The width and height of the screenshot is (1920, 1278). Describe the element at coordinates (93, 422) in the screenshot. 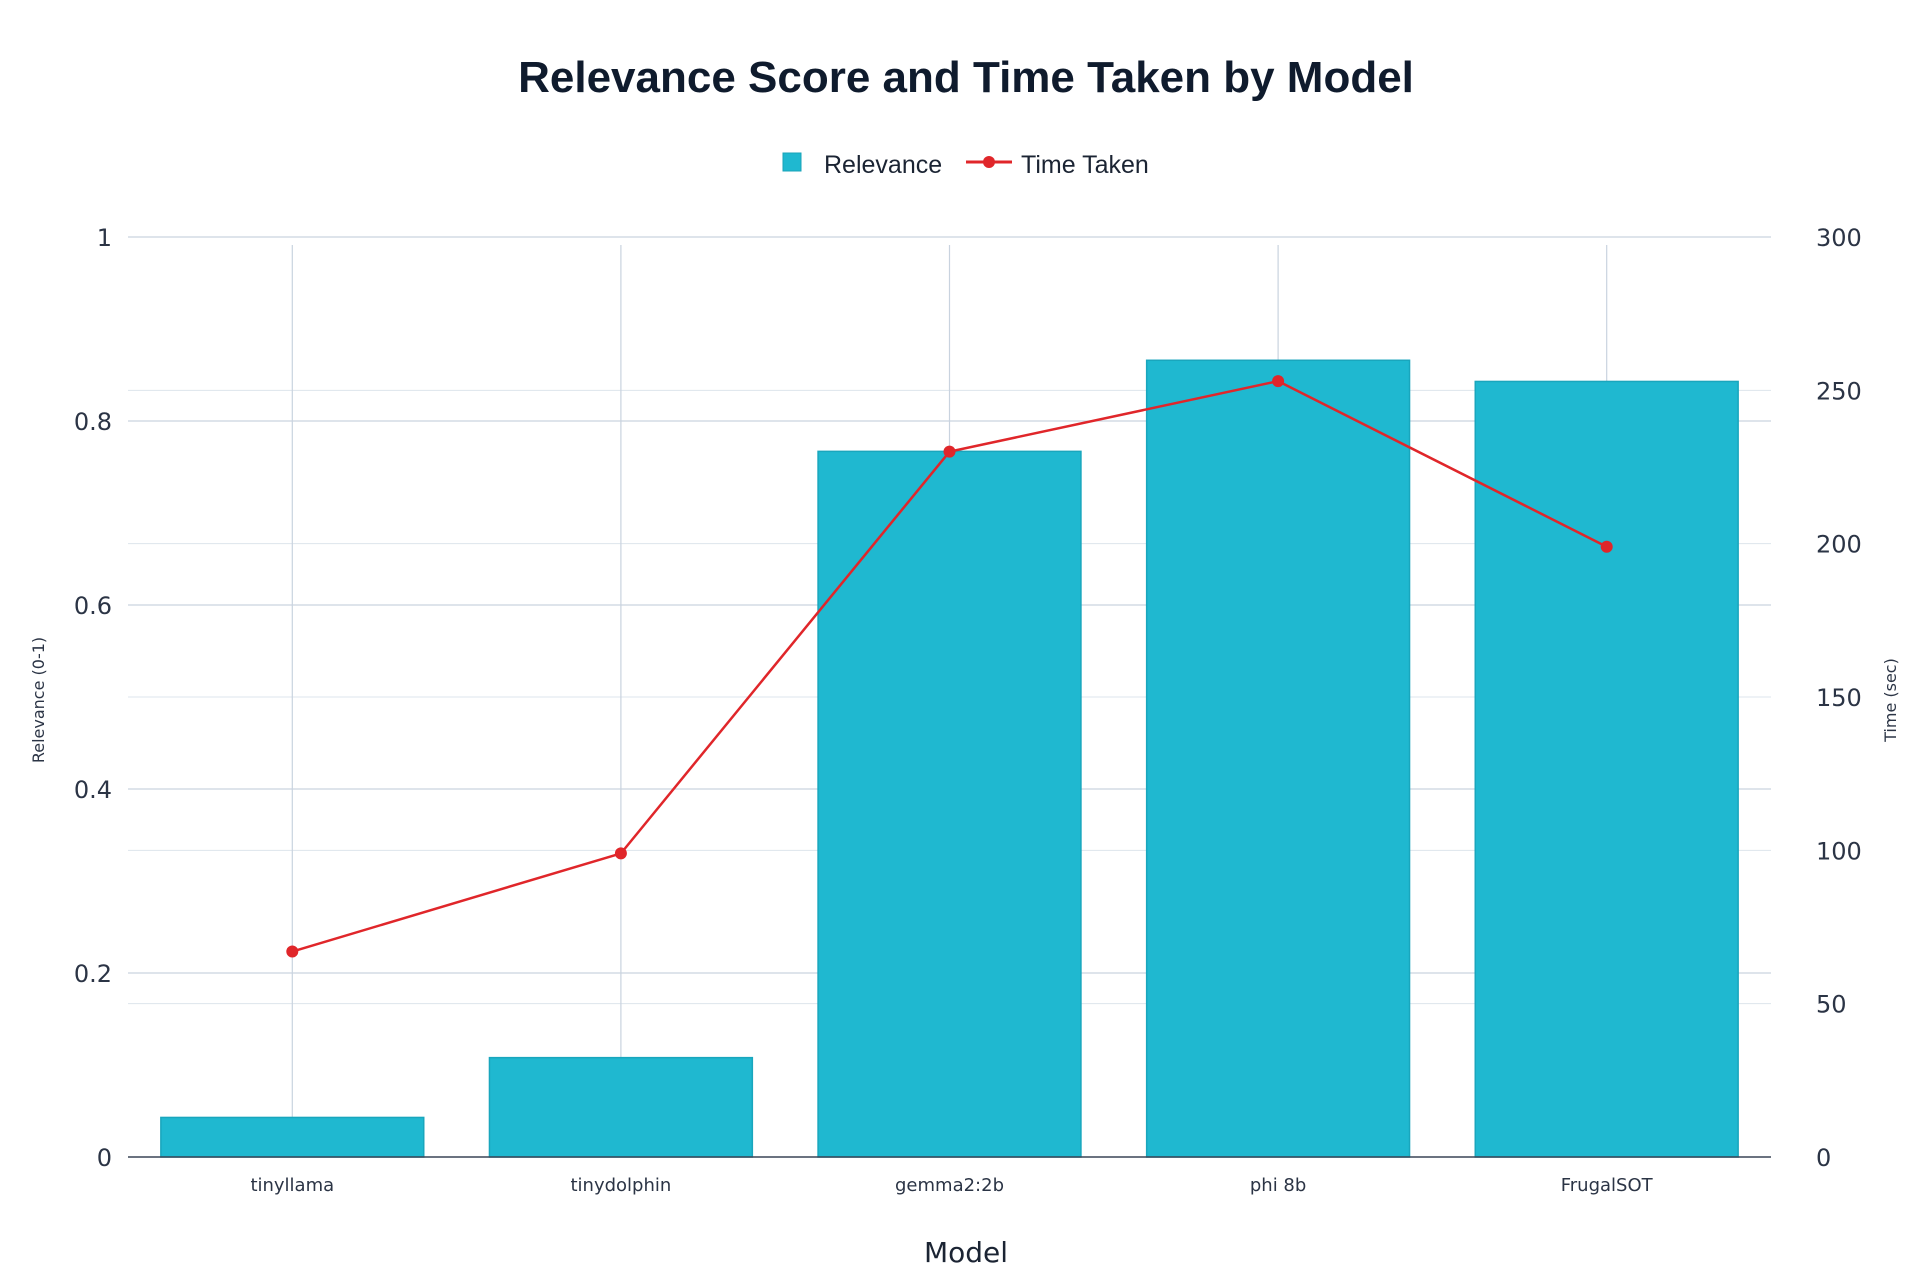

I see `y-tick-label: 0.8` at that location.